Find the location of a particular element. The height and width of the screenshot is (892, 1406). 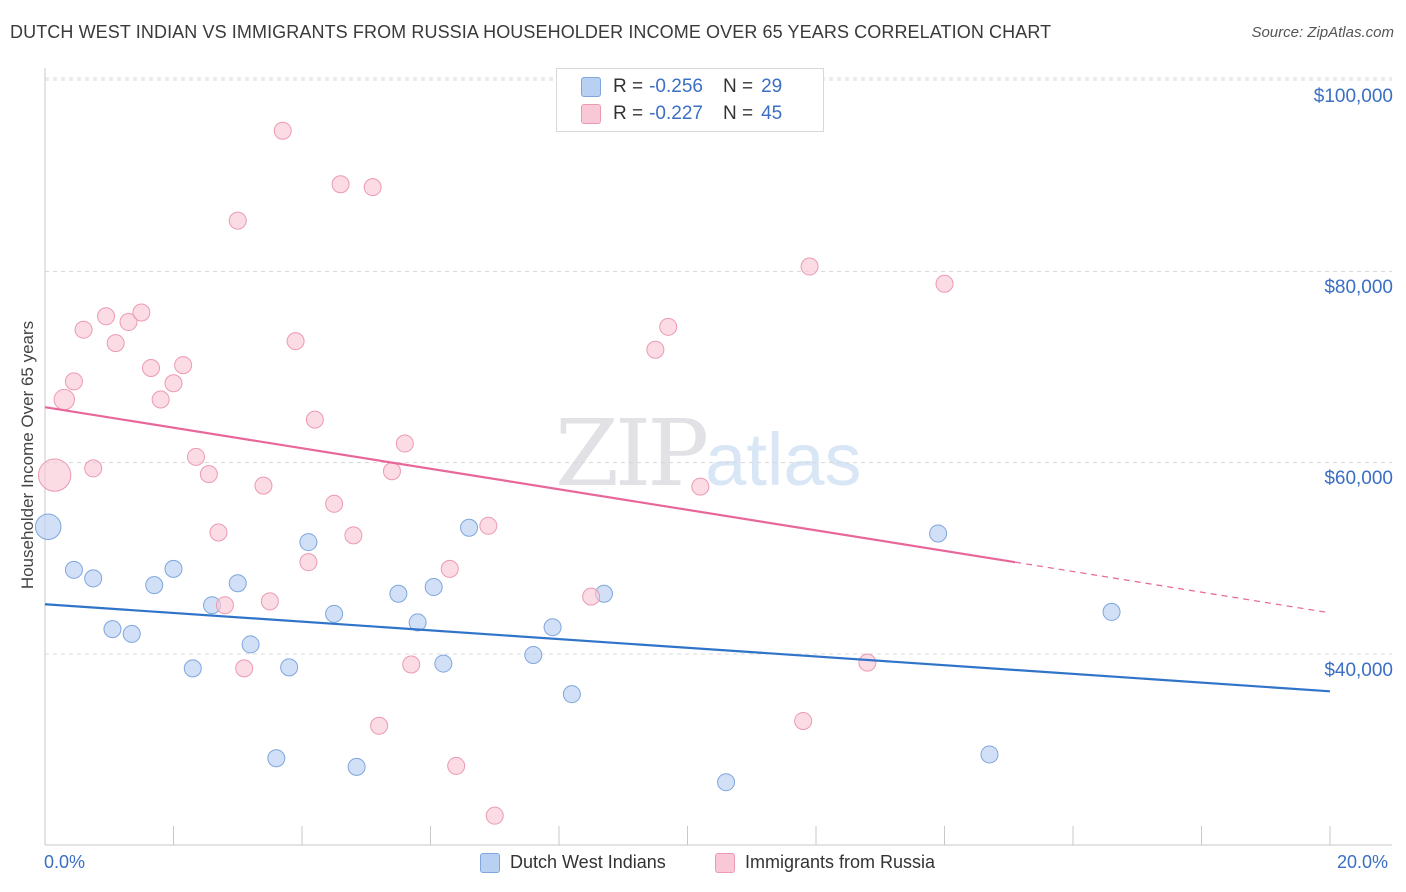

legend-label: Dutch West Indians is located at coordinates (588, 862).